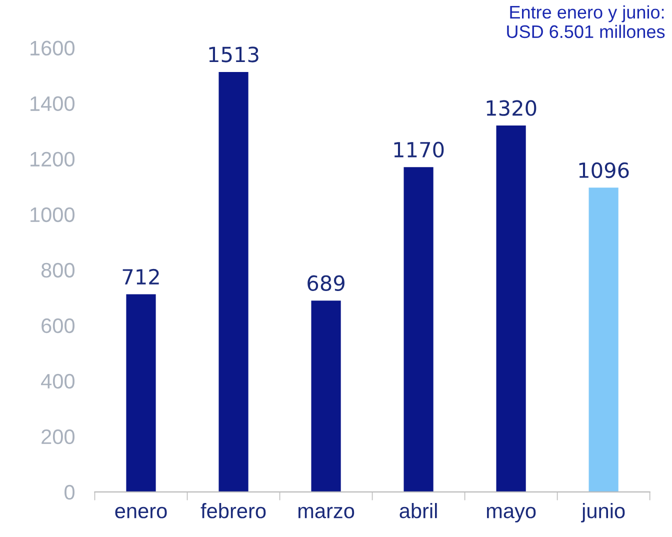  I want to click on data-label: 712, so click(140, 276).